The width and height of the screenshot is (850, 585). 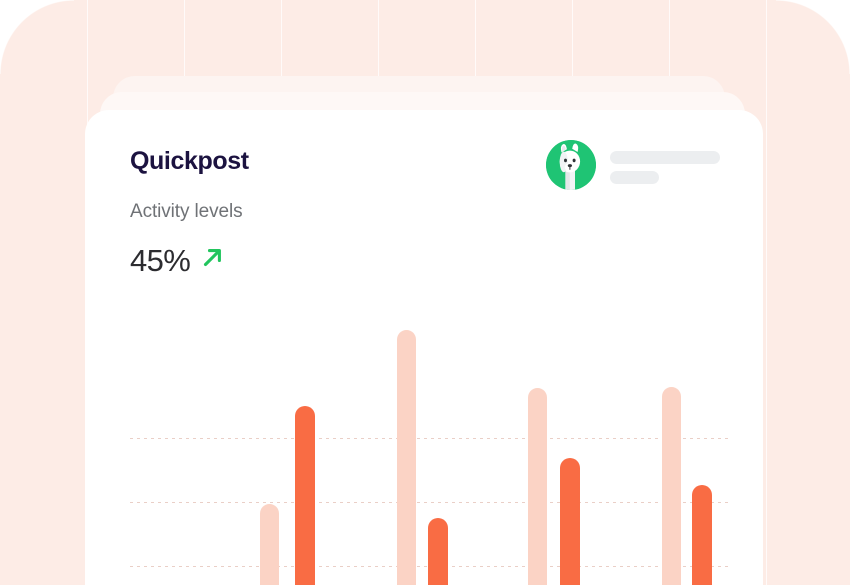 What do you see at coordinates (438, 551) in the screenshot?
I see `bar-2-solid` at bounding box center [438, 551].